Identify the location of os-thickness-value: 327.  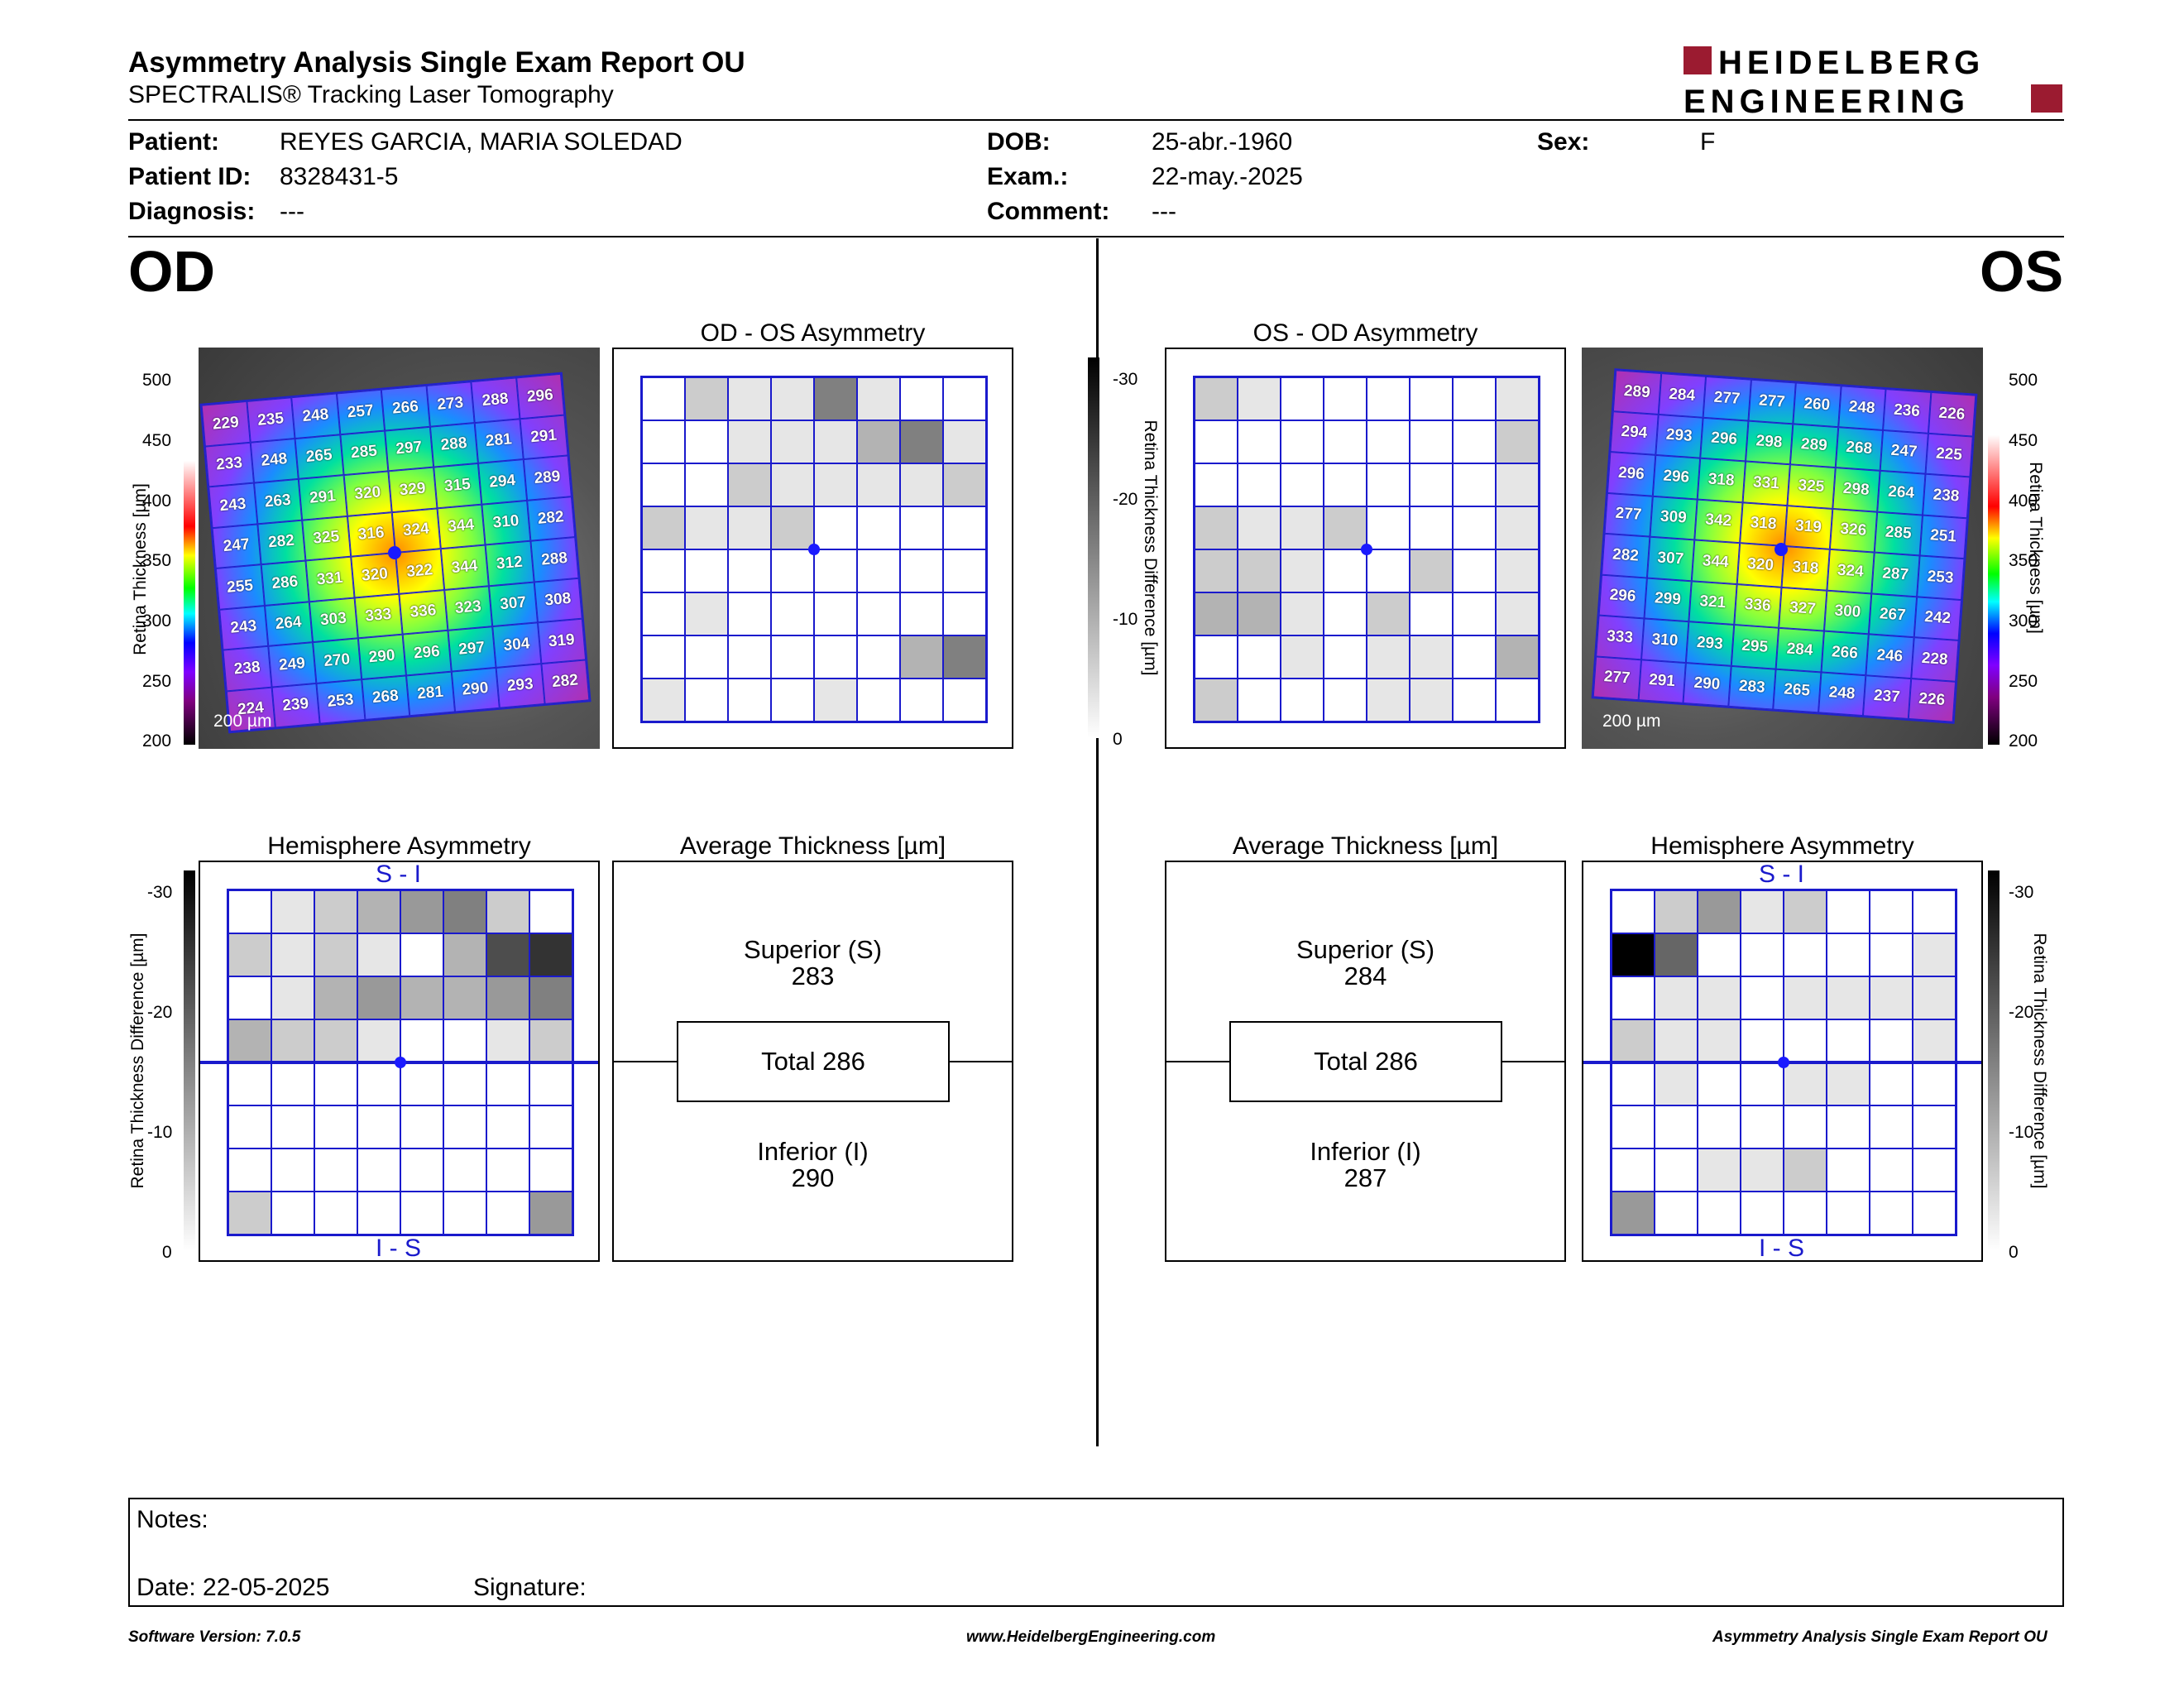
(1803, 609).